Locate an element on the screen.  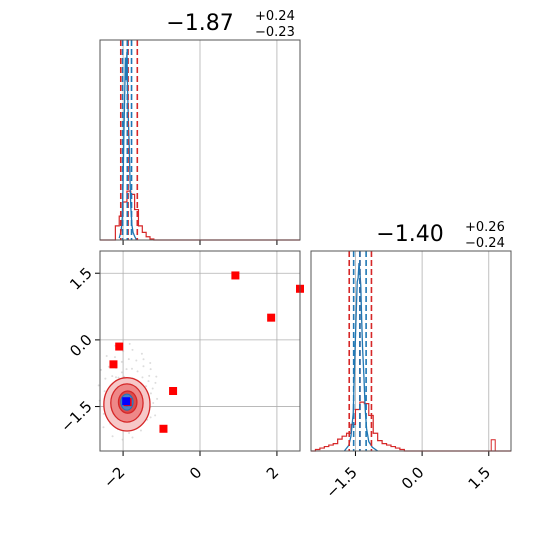
bl-xticklabel-0: −2 is located at coordinates (114, 477).